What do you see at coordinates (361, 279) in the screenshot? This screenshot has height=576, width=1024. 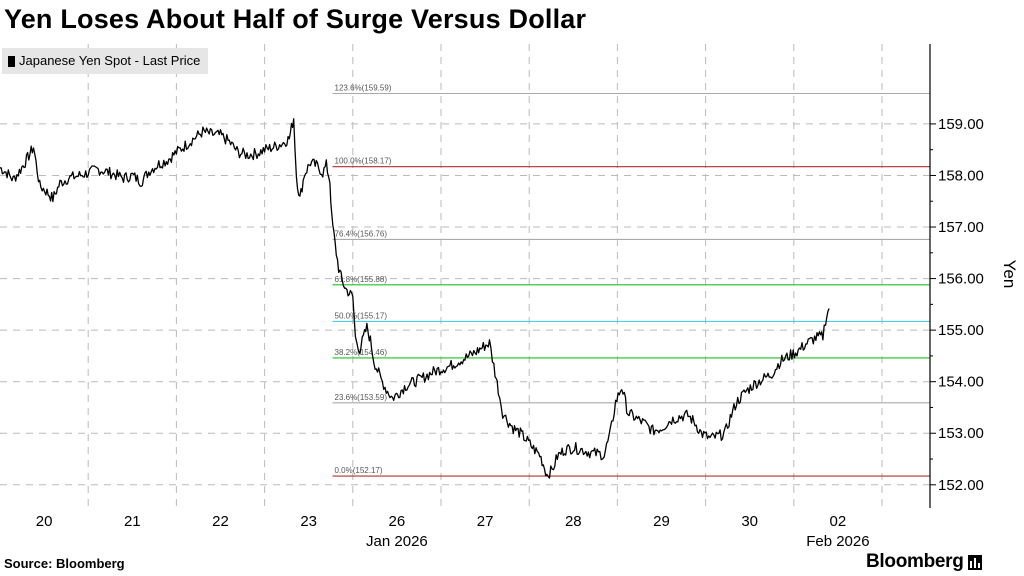 I see `fibonacci-label: 61.8%(155.88)` at bounding box center [361, 279].